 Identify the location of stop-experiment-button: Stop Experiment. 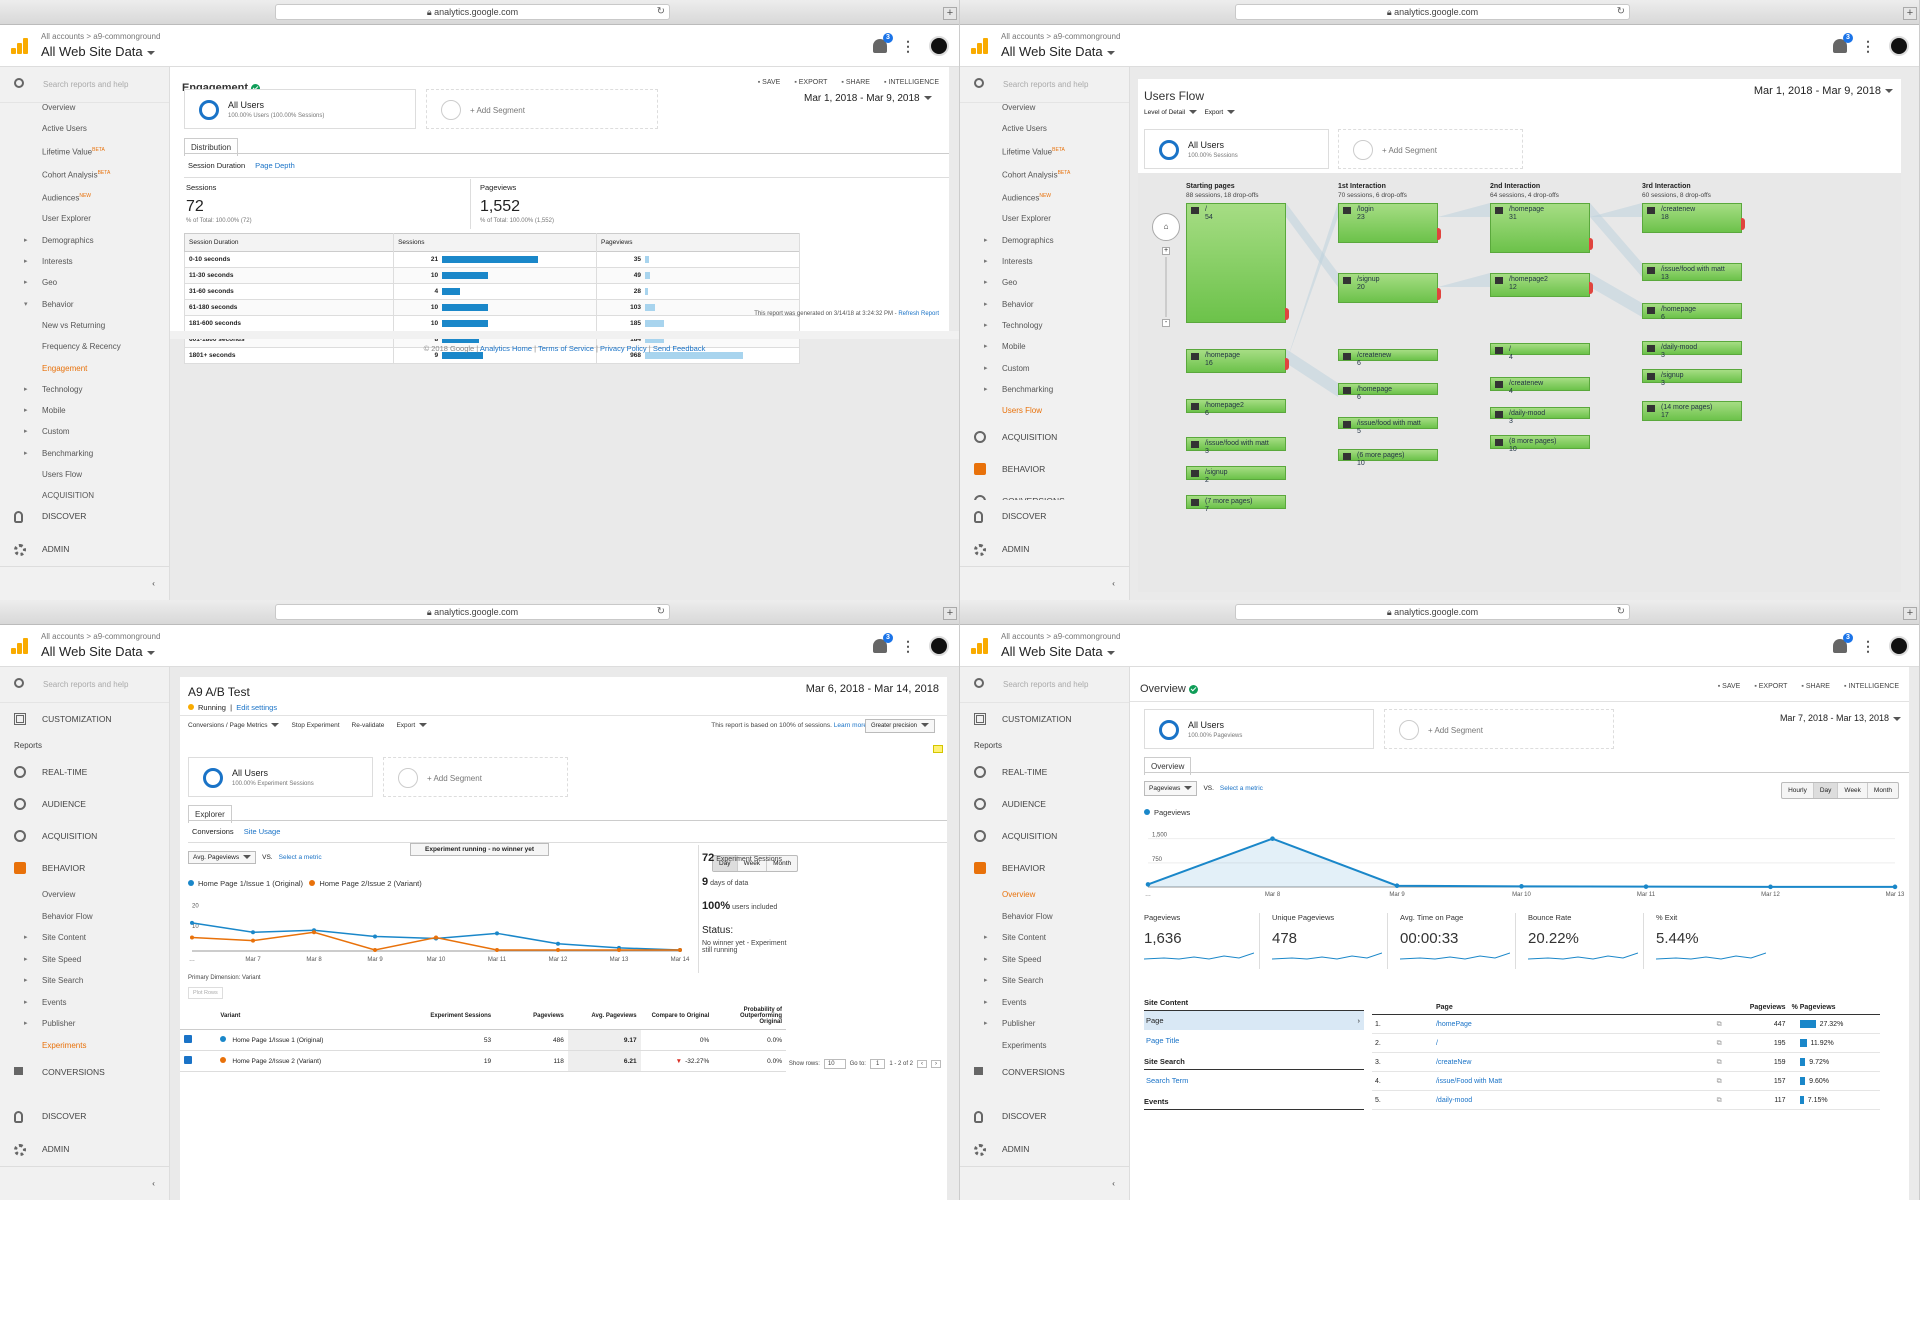
(315, 725).